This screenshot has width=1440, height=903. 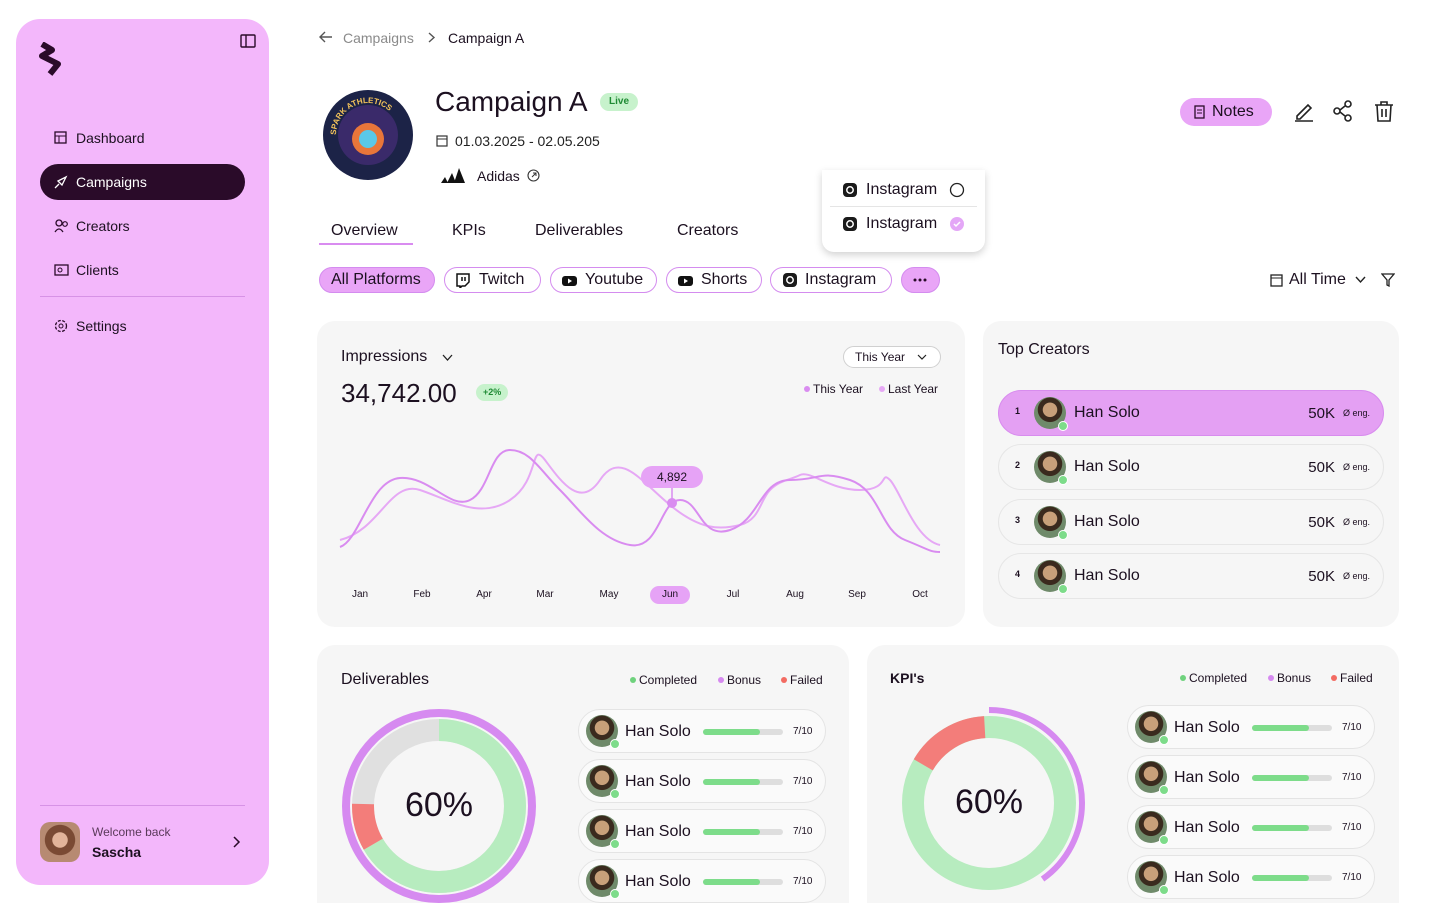 What do you see at coordinates (484, 594) in the screenshot?
I see `month-label: Apr` at bounding box center [484, 594].